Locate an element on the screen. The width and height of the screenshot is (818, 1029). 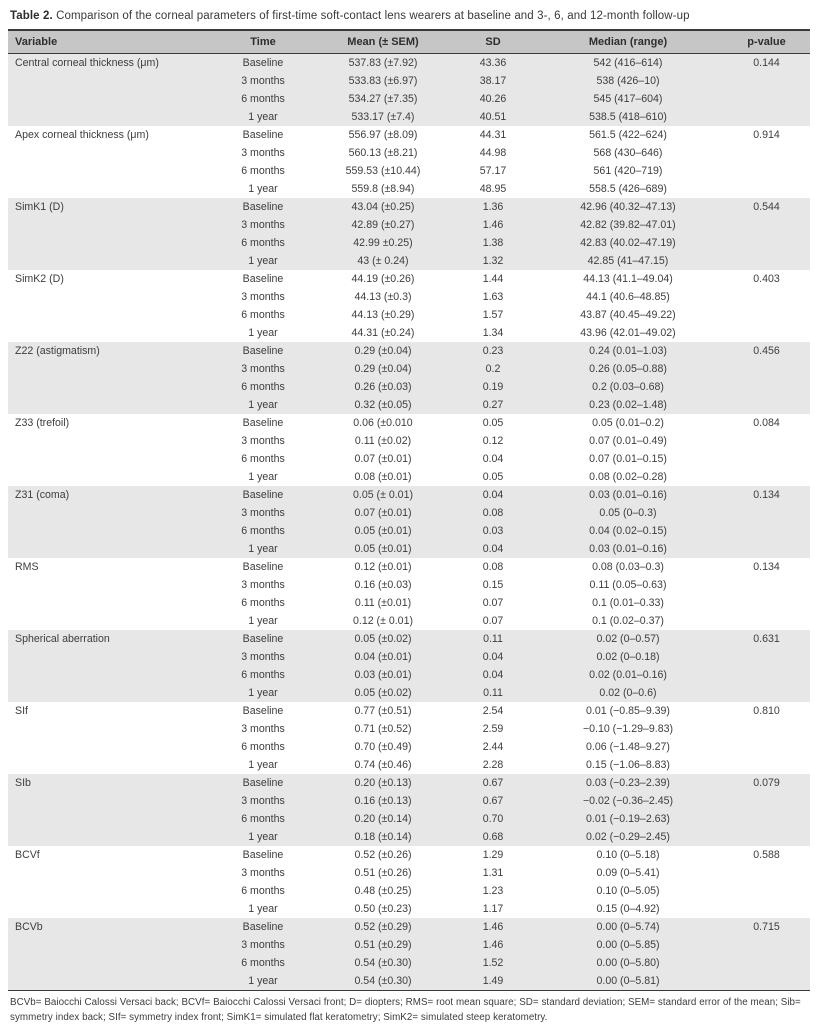
mean-cell: 0.08 (±0.01) is located at coordinates (383, 477).